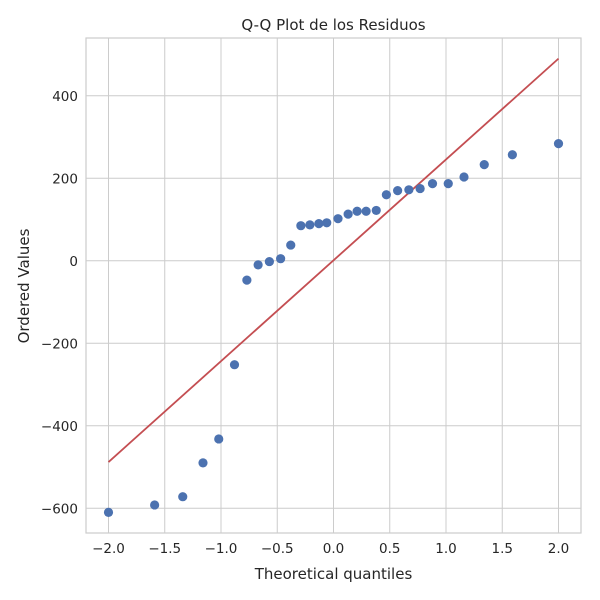 The width and height of the screenshot is (600, 600). Describe the element at coordinates (333, 25) in the screenshot. I see `chart-title: Q-Q Plot de los Residuos` at that location.